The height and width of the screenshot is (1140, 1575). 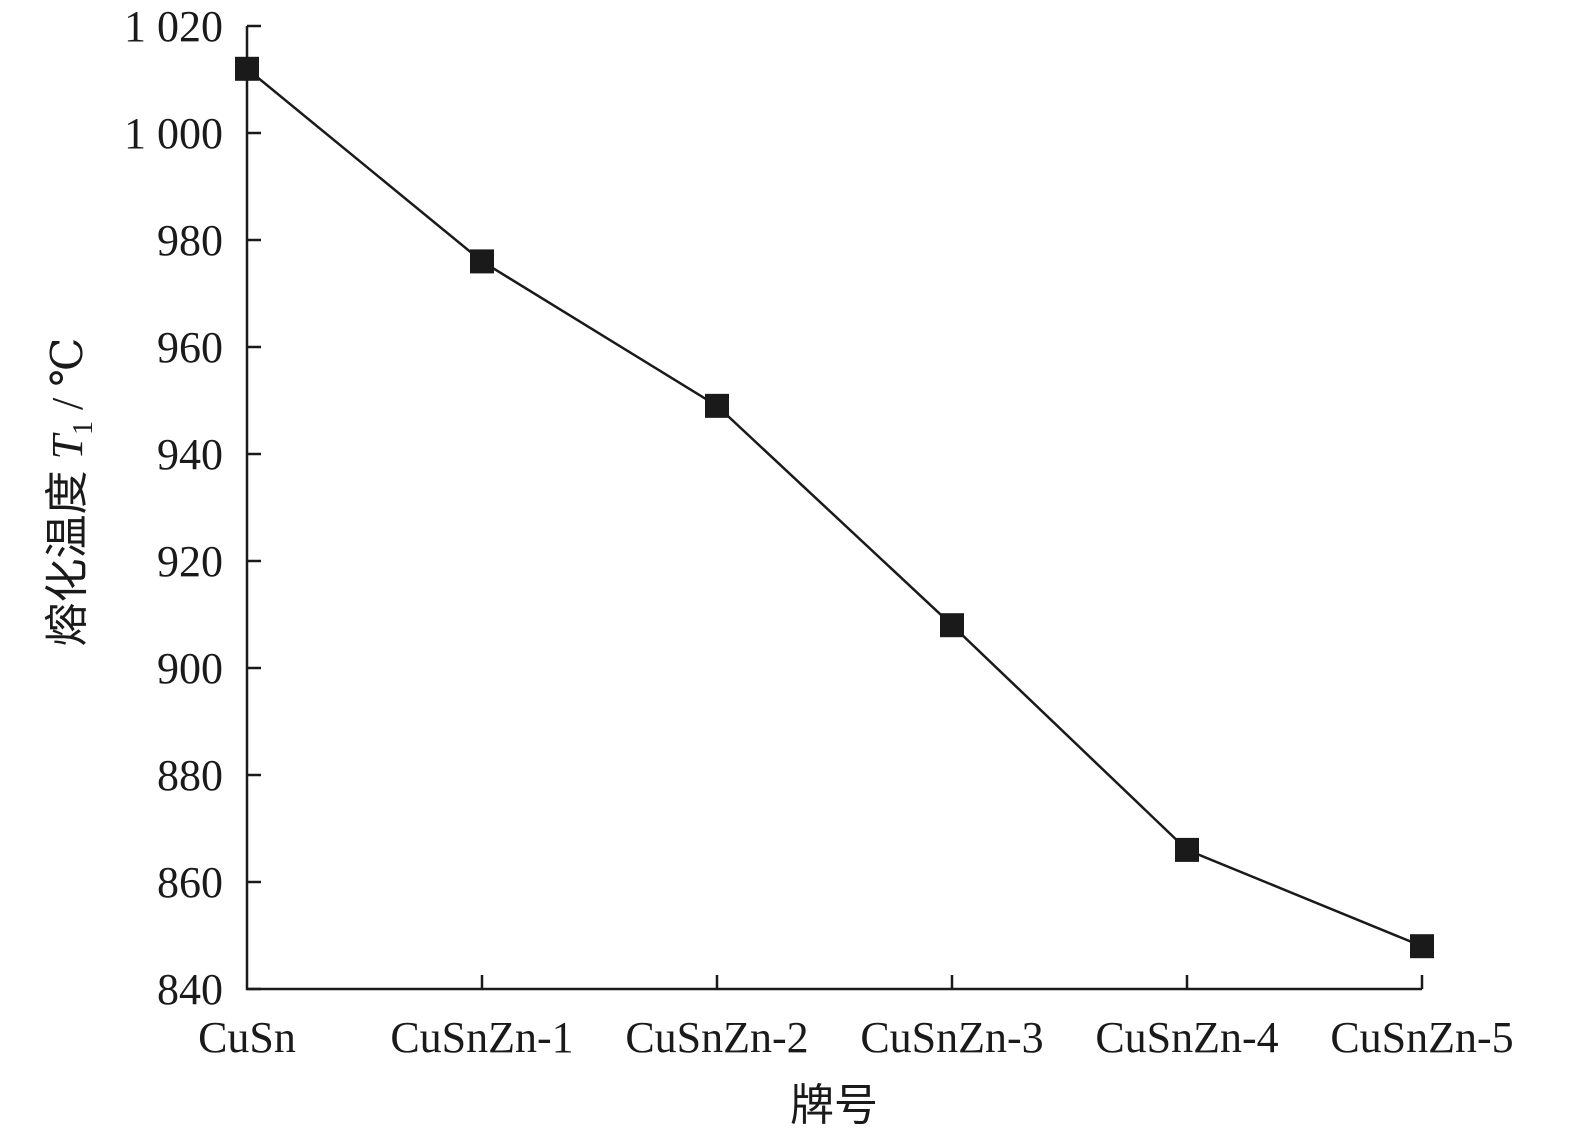 What do you see at coordinates (190, 668) in the screenshot?
I see `y-tick-label: 900` at bounding box center [190, 668].